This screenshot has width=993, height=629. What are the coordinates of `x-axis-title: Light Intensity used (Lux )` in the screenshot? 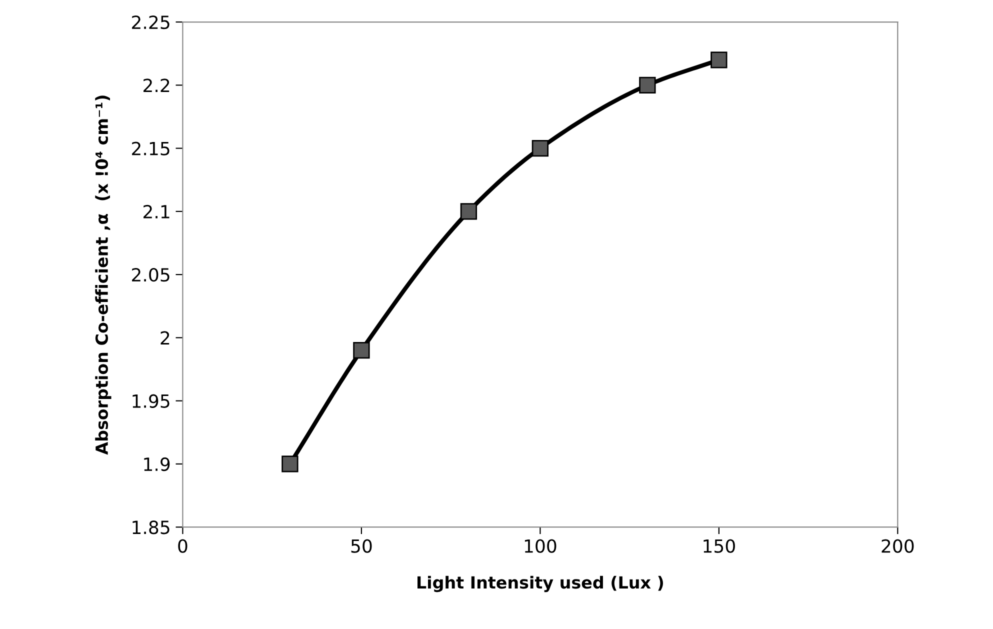 It's located at (540, 584).